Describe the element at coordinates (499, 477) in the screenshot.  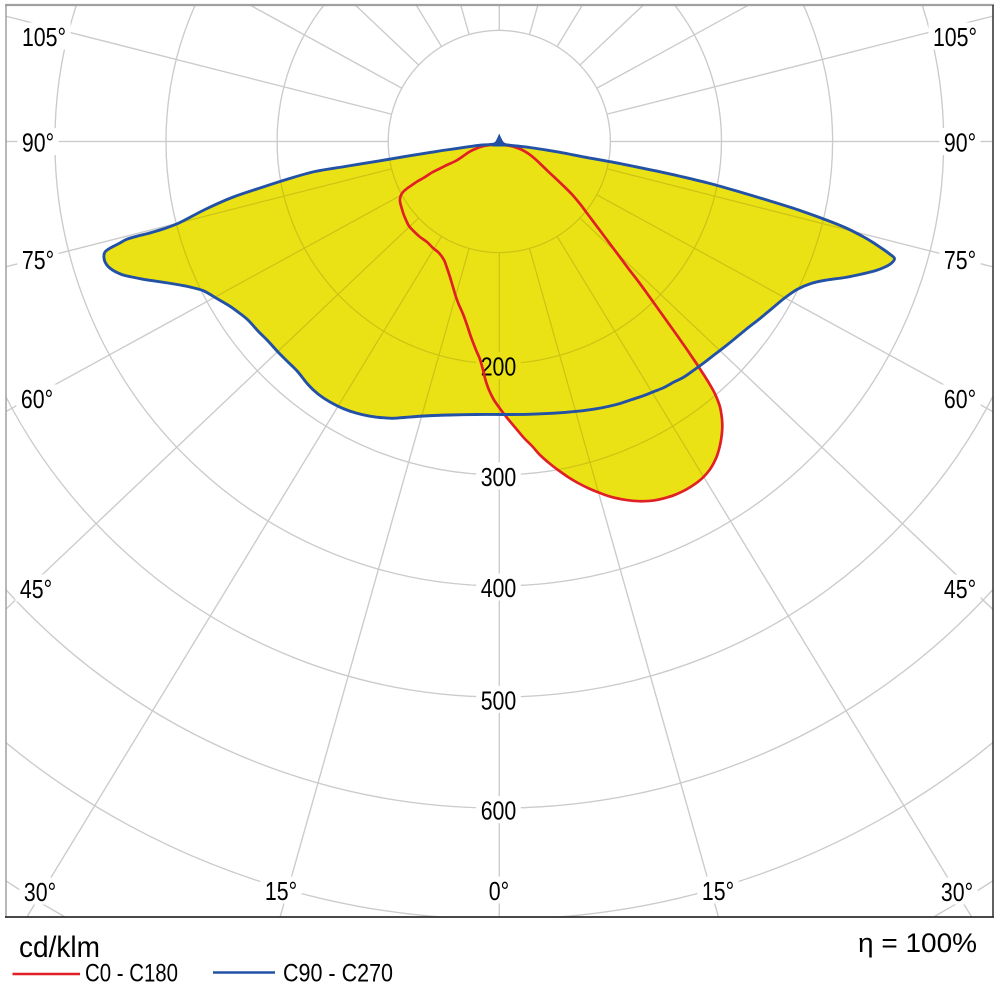
I see `svg-text: 300` at that location.